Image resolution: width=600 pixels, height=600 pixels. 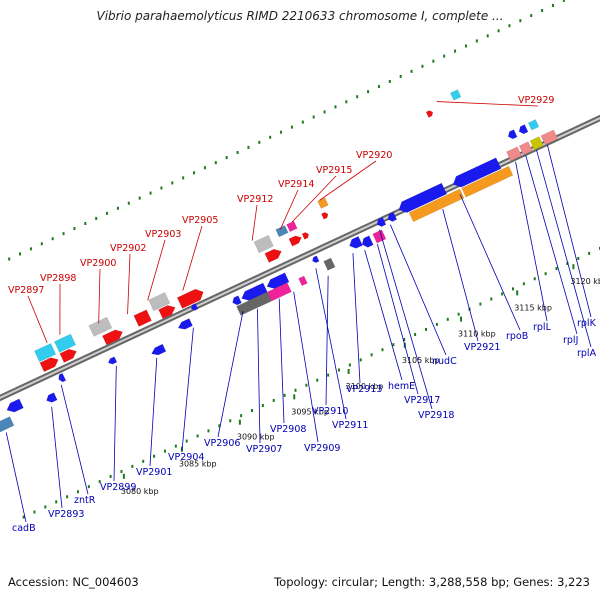 I want to click on reverse-gene-label: VP2893, so click(x=66, y=514).